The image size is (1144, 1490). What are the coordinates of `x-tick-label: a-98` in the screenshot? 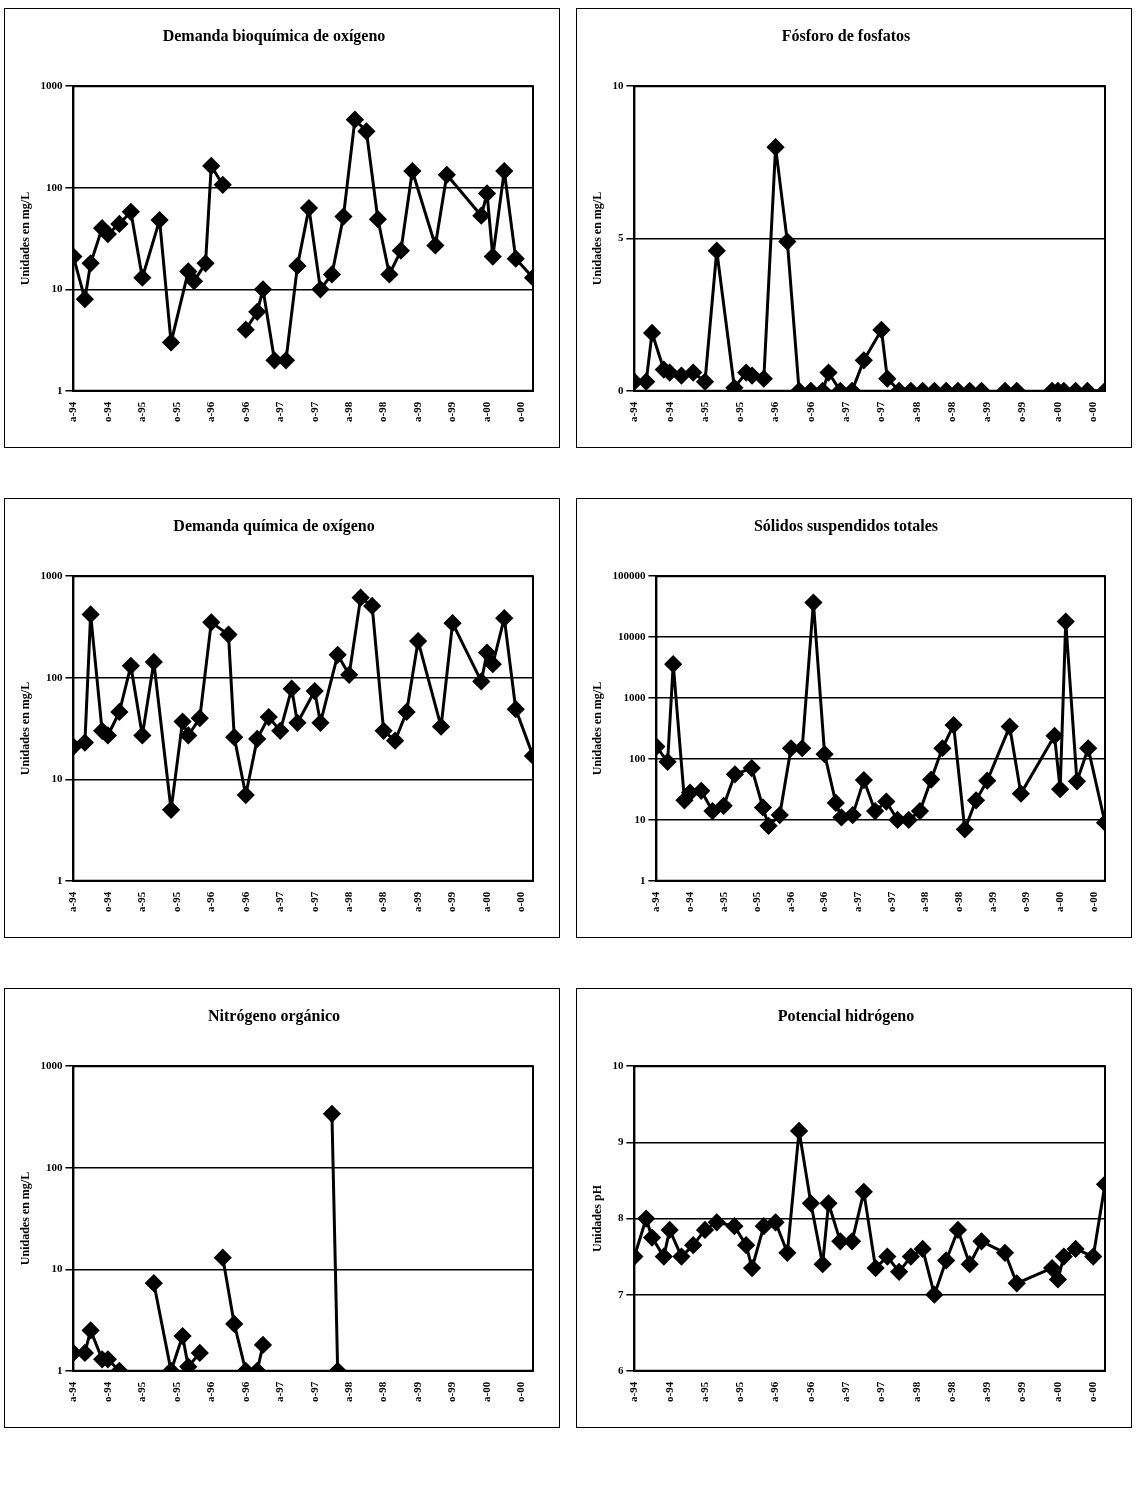 It's located at (915, 1392).